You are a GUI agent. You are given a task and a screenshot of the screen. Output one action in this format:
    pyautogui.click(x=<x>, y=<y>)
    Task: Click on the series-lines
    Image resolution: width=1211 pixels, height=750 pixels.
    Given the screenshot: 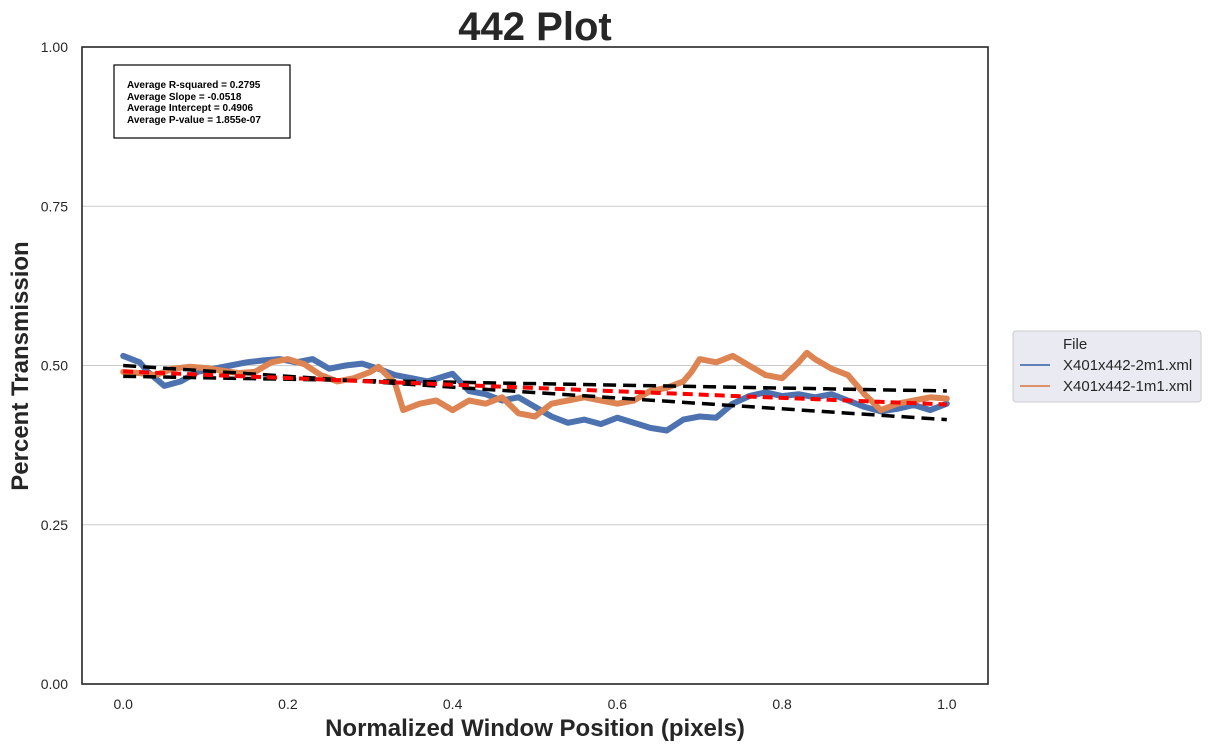 What is the action you would take?
    pyautogui.click(x=535, y=391)
    